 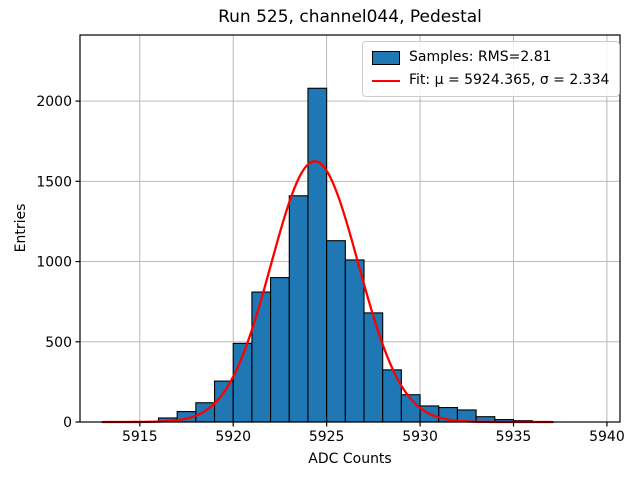 I want to click on legend-fit-label: Fit: μ = 5924.365, σ = 2.334, so click(x=509, y=80).